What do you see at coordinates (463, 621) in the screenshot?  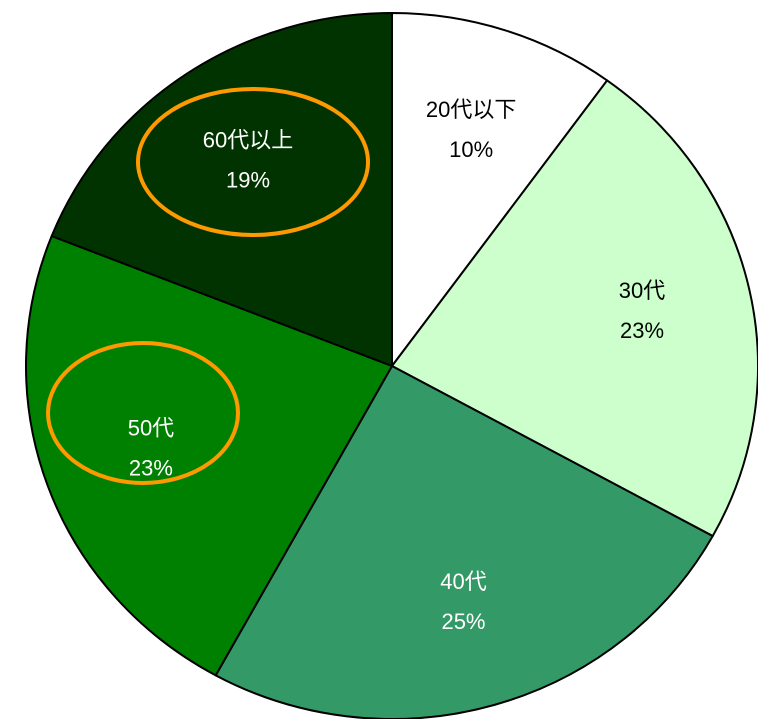 I see `slice-value-label: 25%` at bounding box center [463, 621].